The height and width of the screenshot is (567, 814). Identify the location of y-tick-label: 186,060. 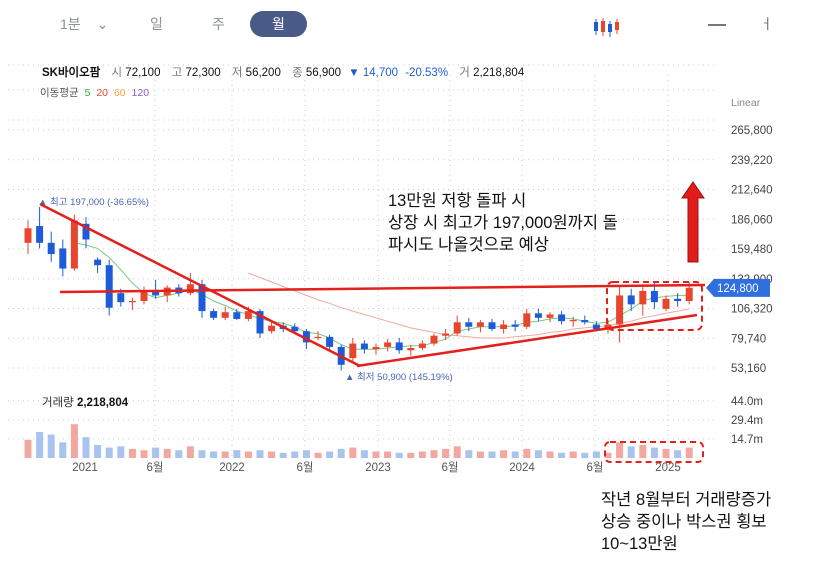
(752, 220).